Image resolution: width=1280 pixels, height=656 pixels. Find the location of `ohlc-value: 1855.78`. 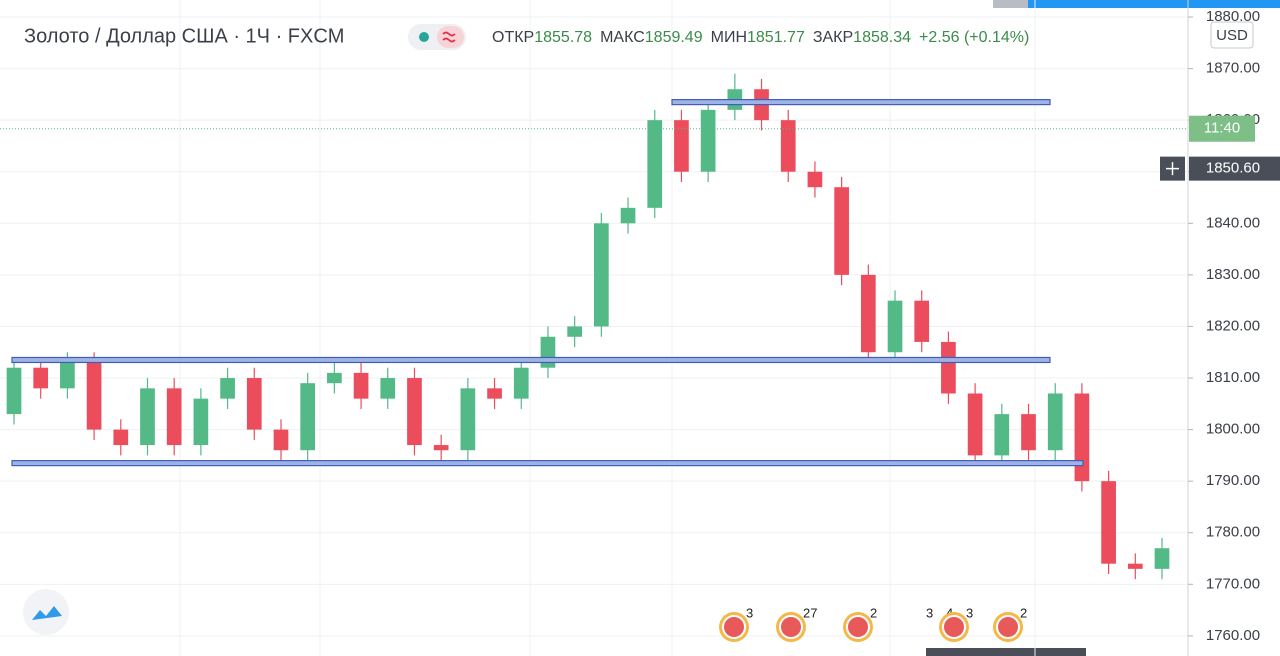

ohlc-value: 1855.78 is located at coordinates (563, 37).